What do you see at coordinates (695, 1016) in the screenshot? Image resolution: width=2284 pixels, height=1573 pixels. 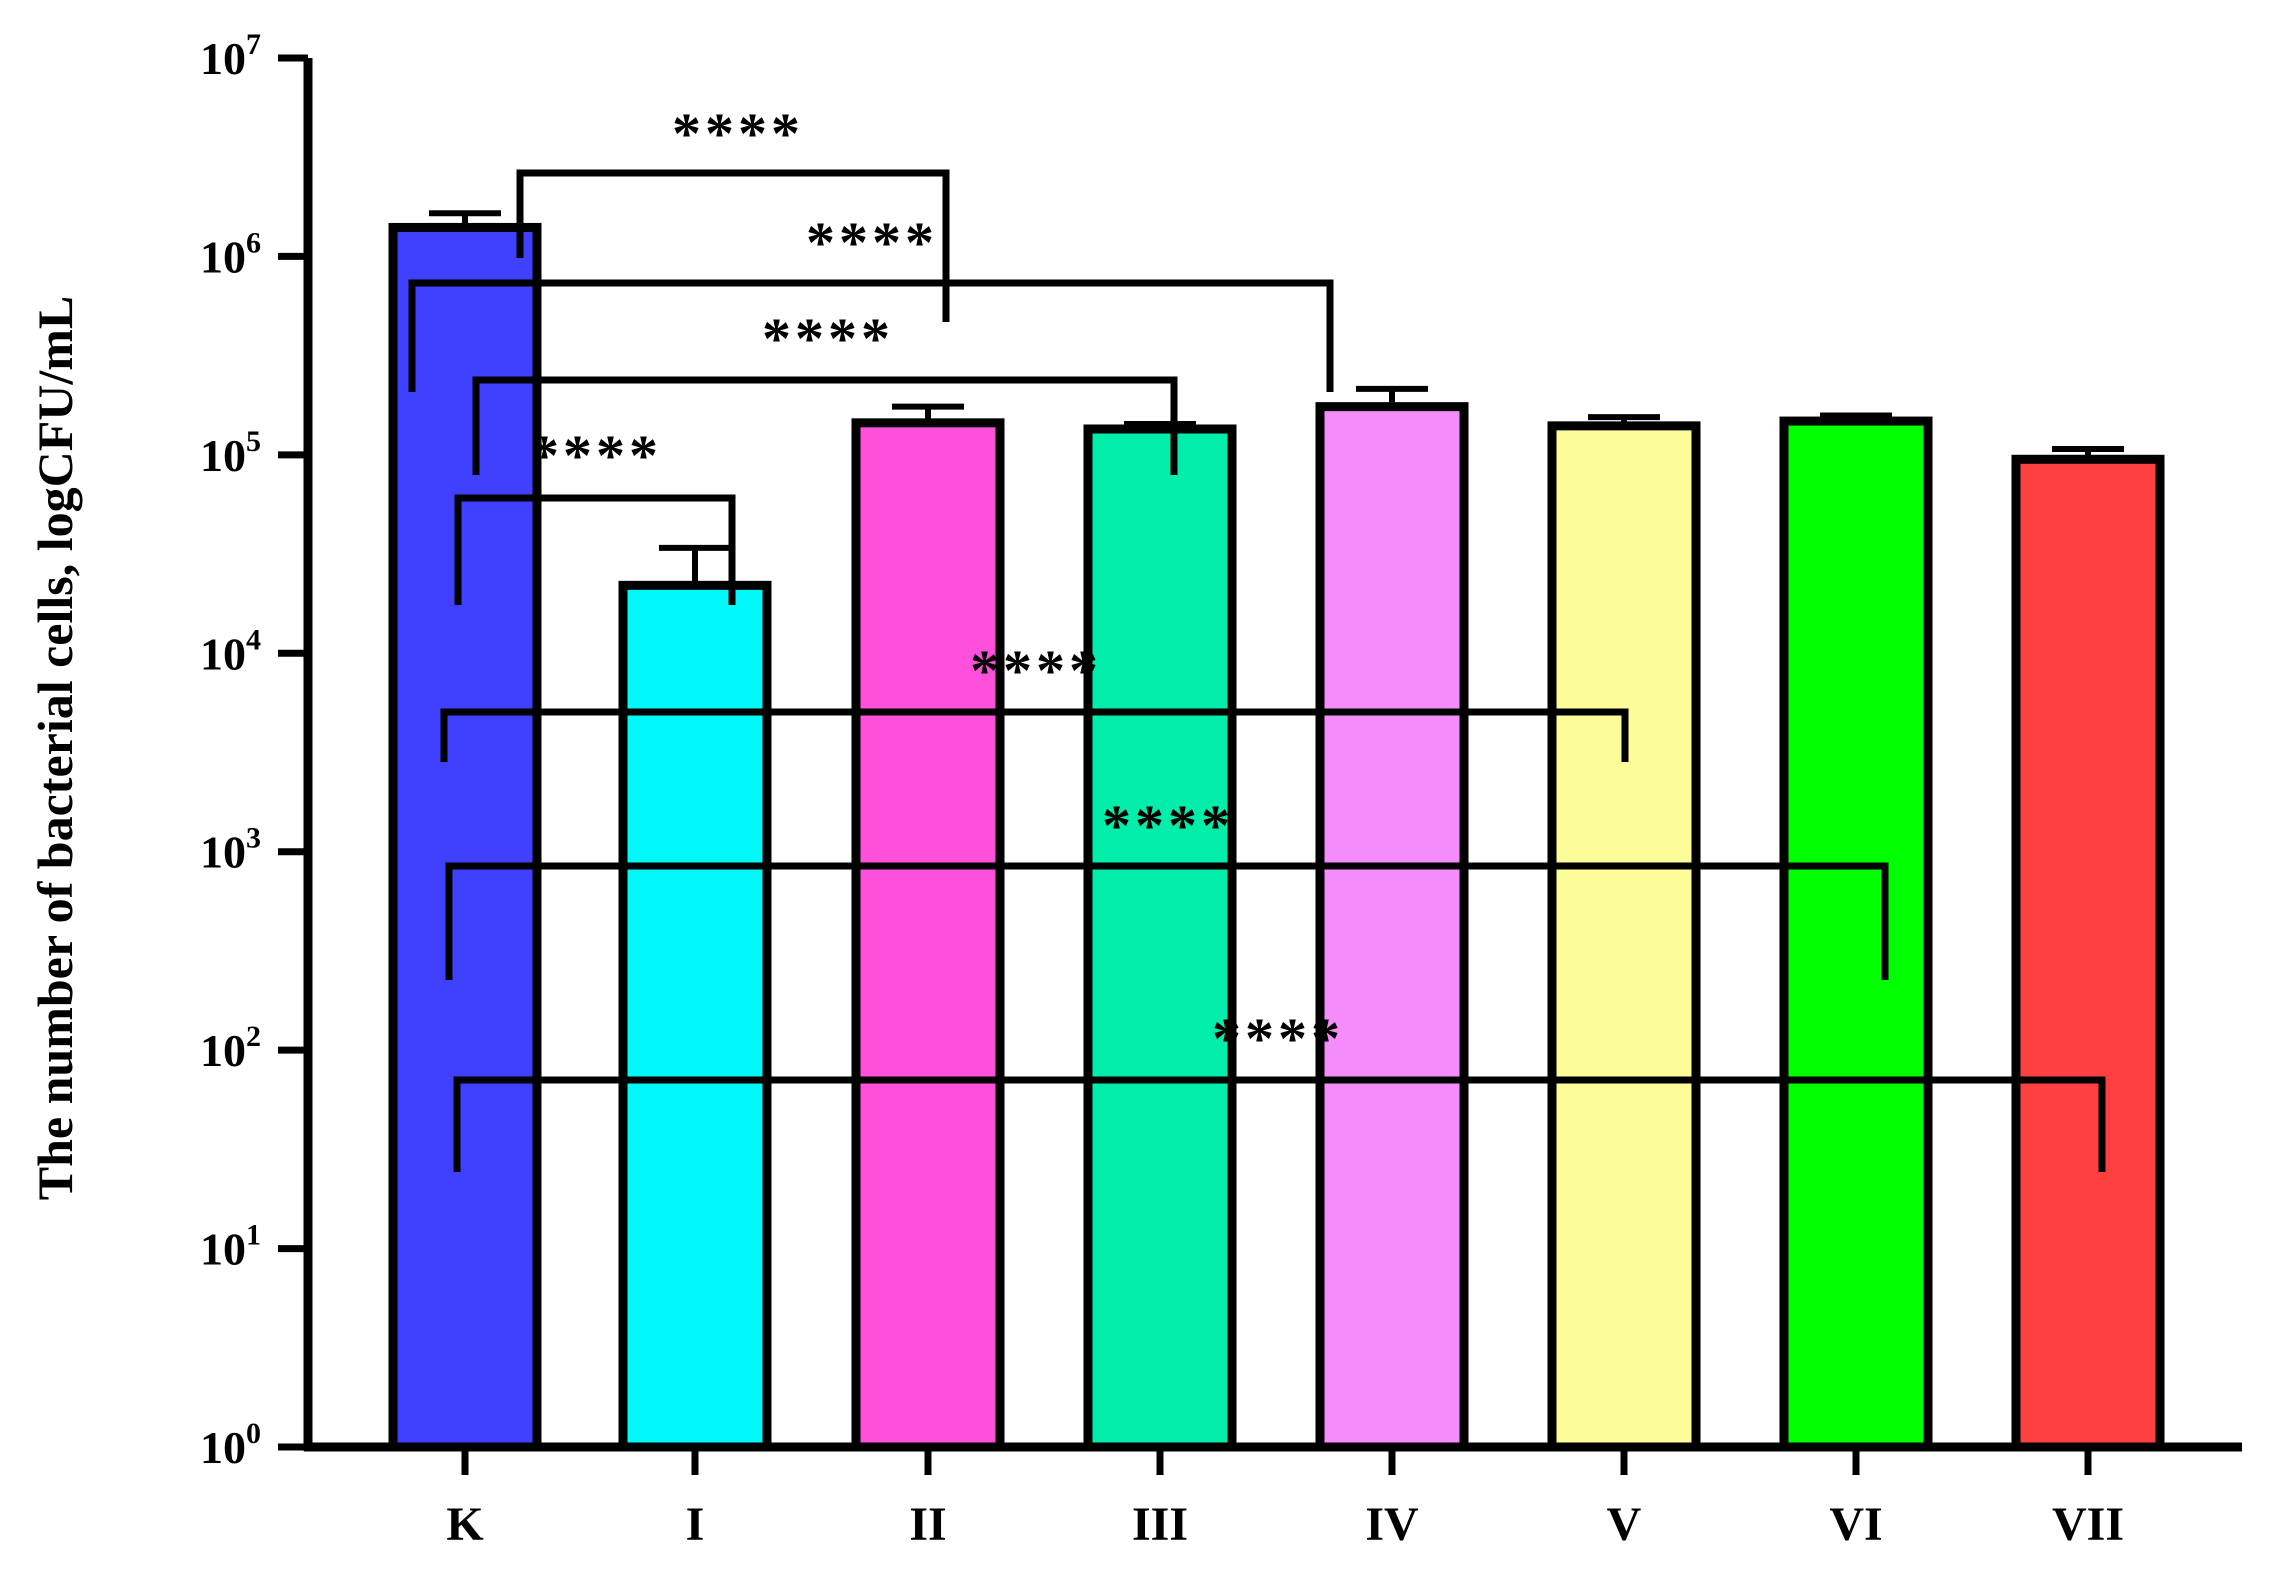 I see `bar-I` at bounding box center [695, 1016].